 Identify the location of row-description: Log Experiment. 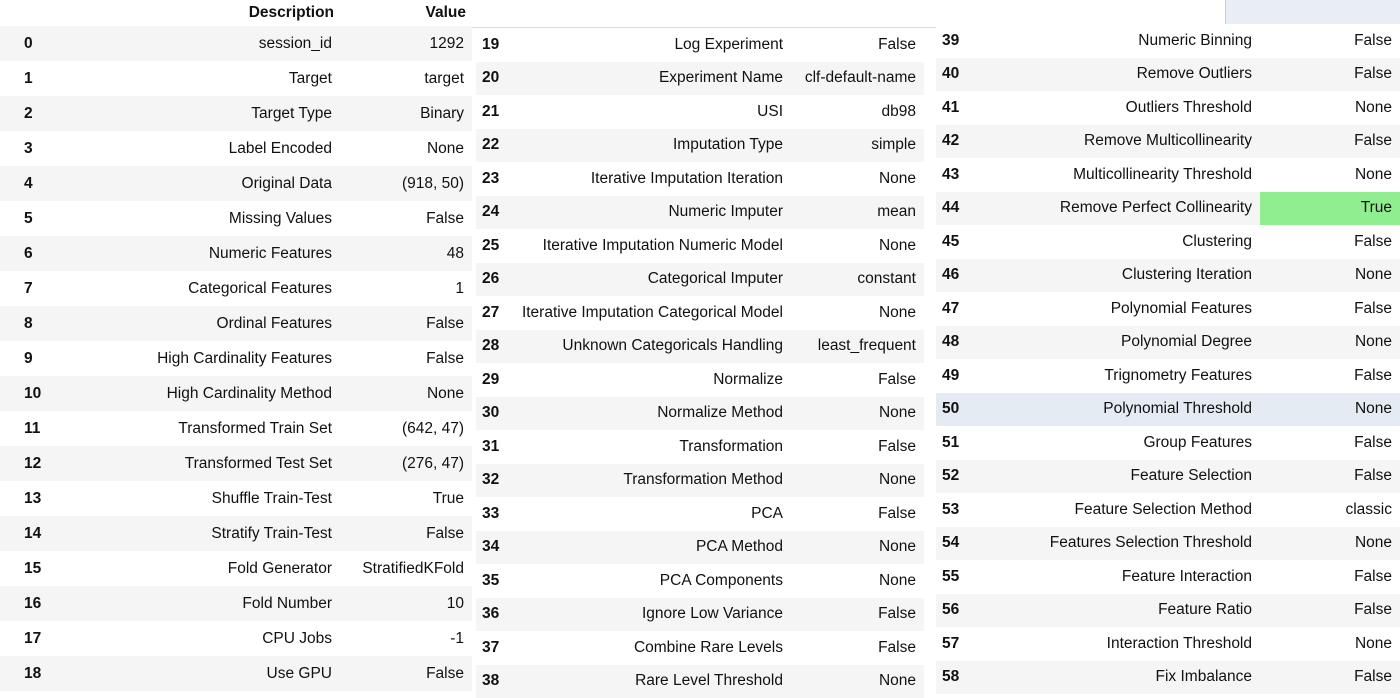
(650, 45).